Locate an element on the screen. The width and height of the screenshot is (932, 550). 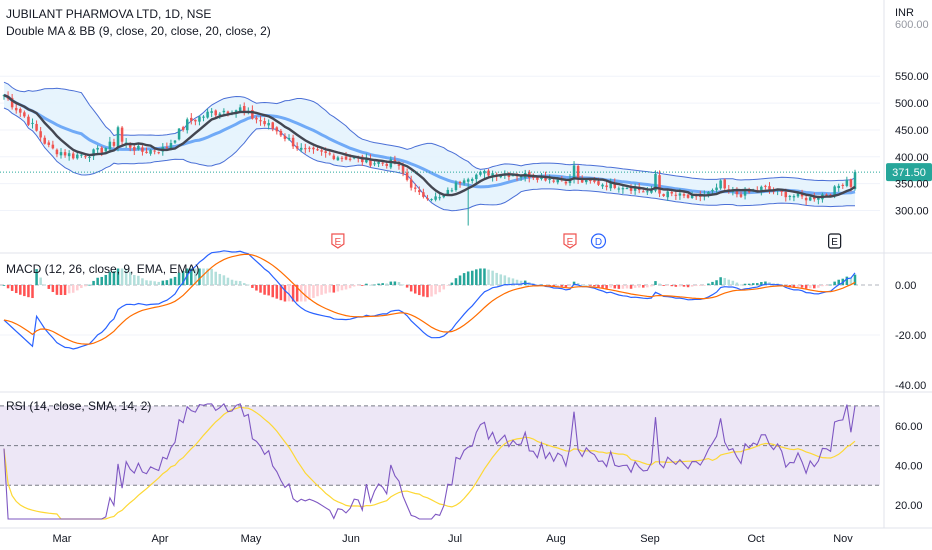
dividend-marker is located at coordinates (598, 241).